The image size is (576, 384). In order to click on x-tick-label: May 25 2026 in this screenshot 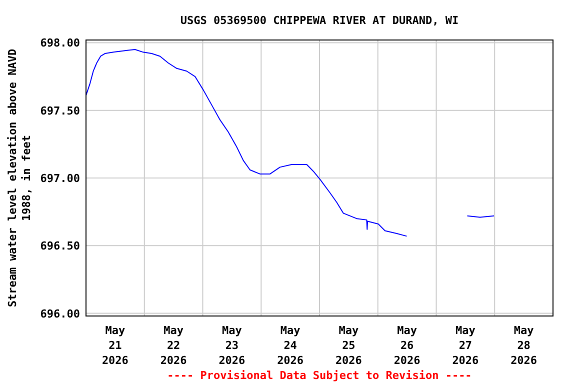, I will do `click(348, 345)`.